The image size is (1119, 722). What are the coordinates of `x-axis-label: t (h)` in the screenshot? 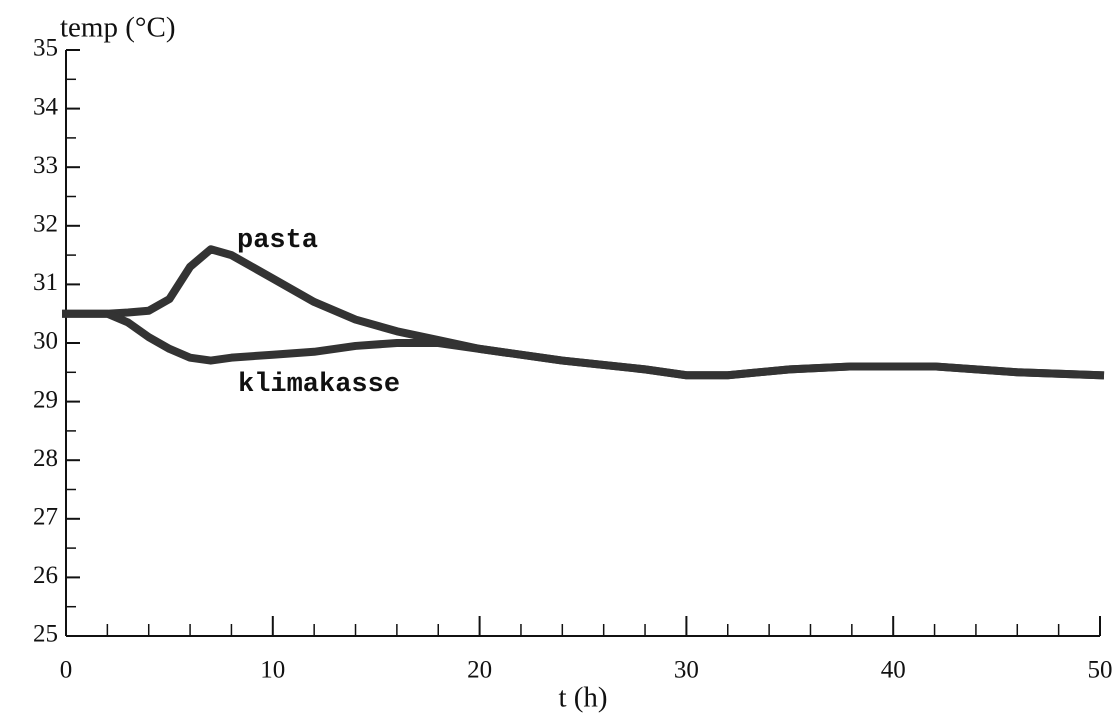 It's located at (582, 698).